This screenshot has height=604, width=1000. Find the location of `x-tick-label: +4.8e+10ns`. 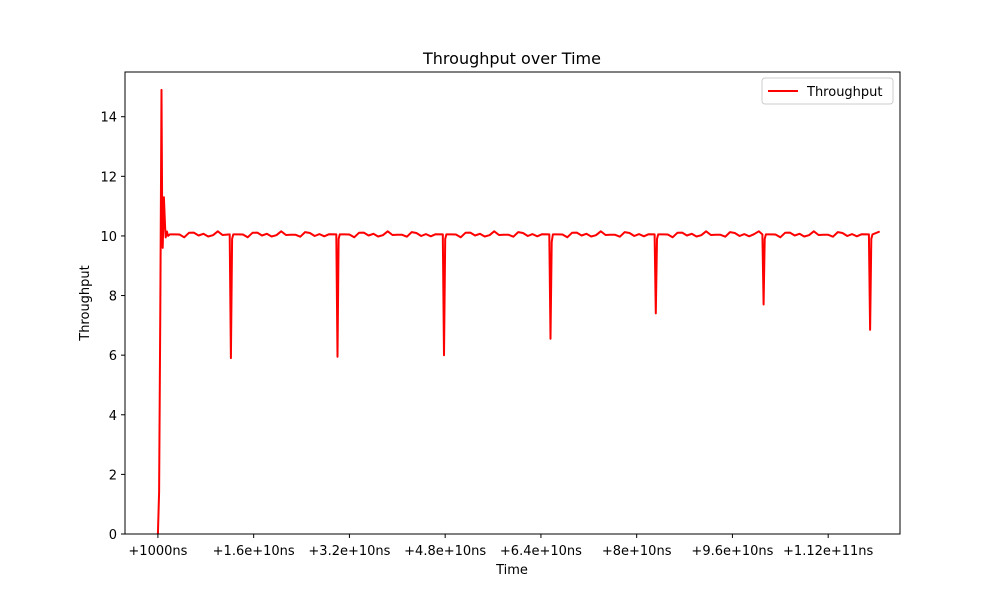

x-tick-label: +4.8e+10ns is located at coordinates (445, 551).